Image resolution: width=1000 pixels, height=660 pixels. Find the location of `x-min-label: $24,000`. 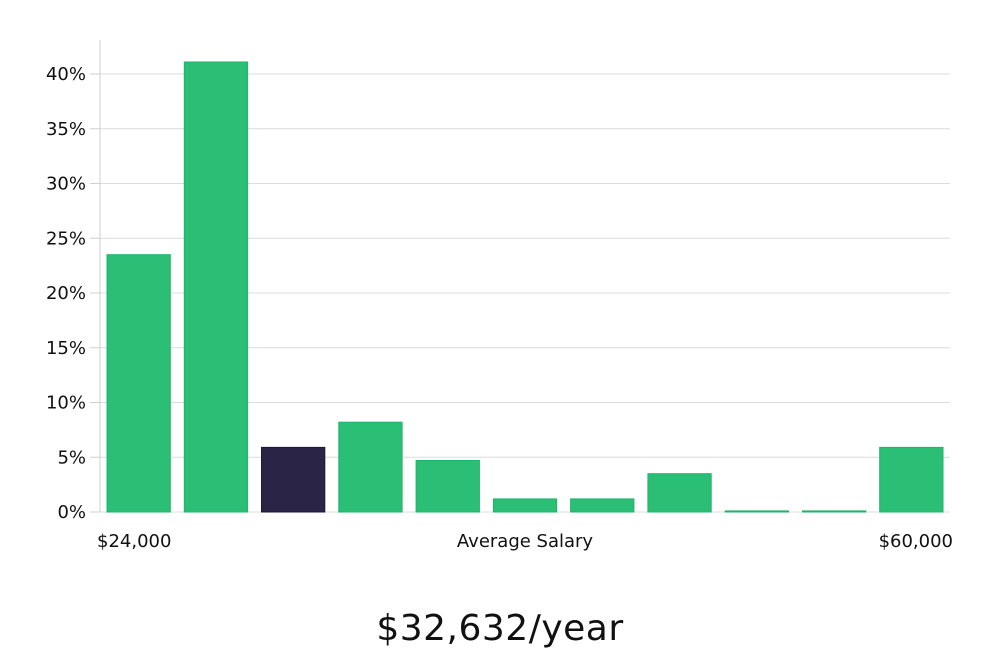

x-min-label: $24,000 is located at coordinates (134, 541).